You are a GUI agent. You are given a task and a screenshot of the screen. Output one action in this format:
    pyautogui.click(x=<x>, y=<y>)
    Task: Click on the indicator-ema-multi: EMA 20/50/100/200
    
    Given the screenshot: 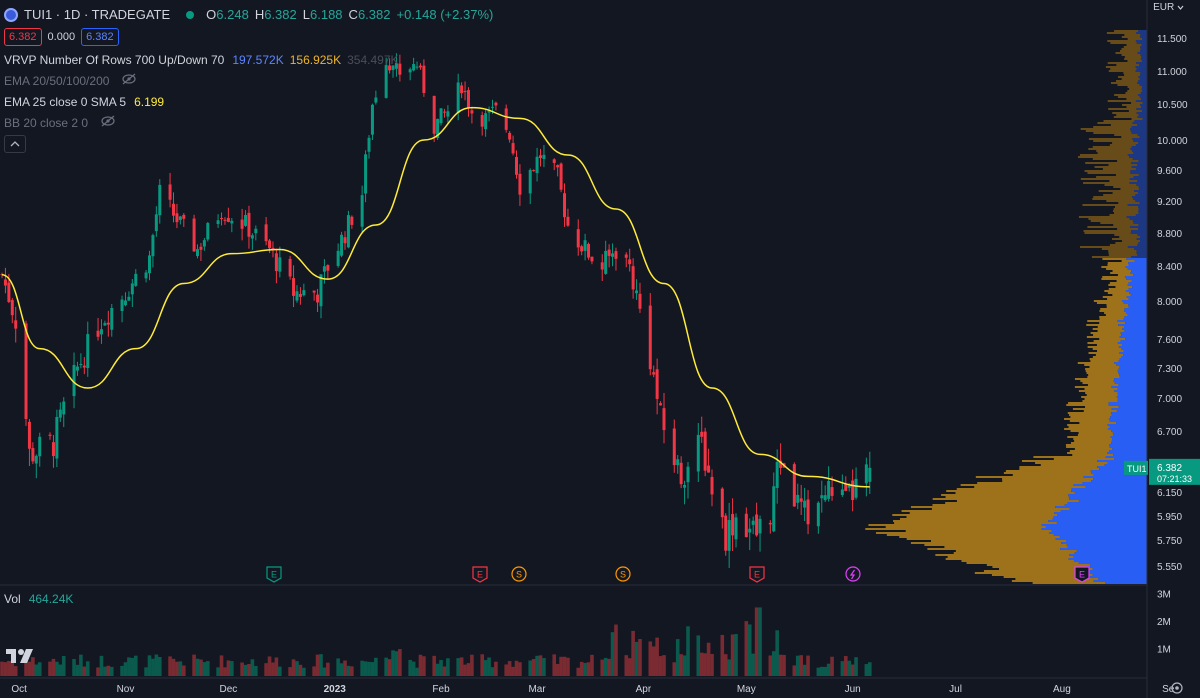 What is the action you would take?
    pyautogui.click(x=248, y=80)
    